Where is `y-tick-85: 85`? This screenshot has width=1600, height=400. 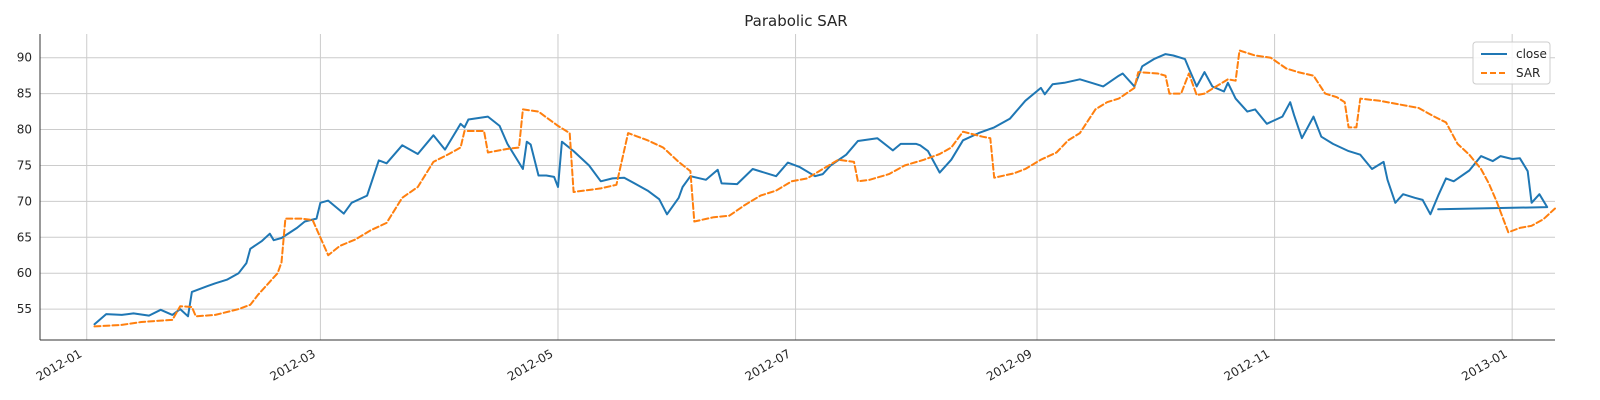 y-tick-85: 85 is located at coordinates (24, 94).